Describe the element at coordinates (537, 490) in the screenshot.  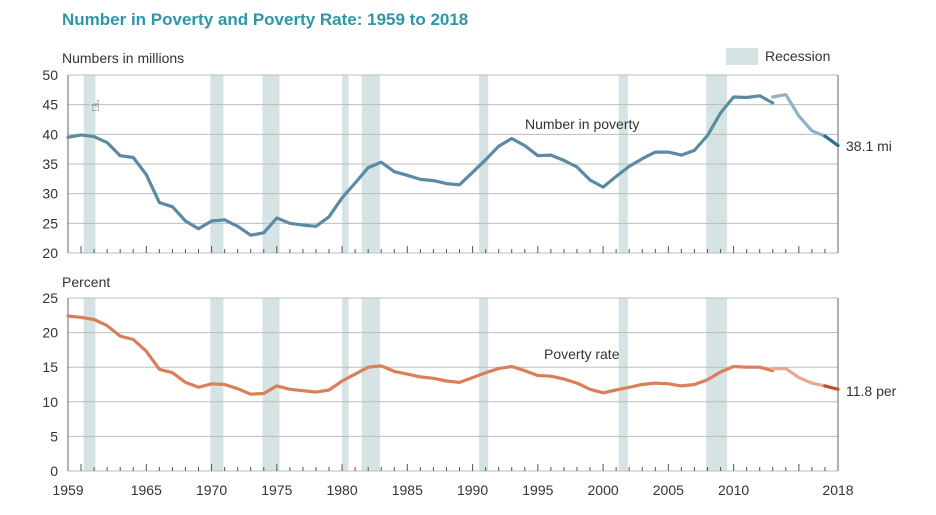
I see `xtick-label-1995: 1995` at that location.